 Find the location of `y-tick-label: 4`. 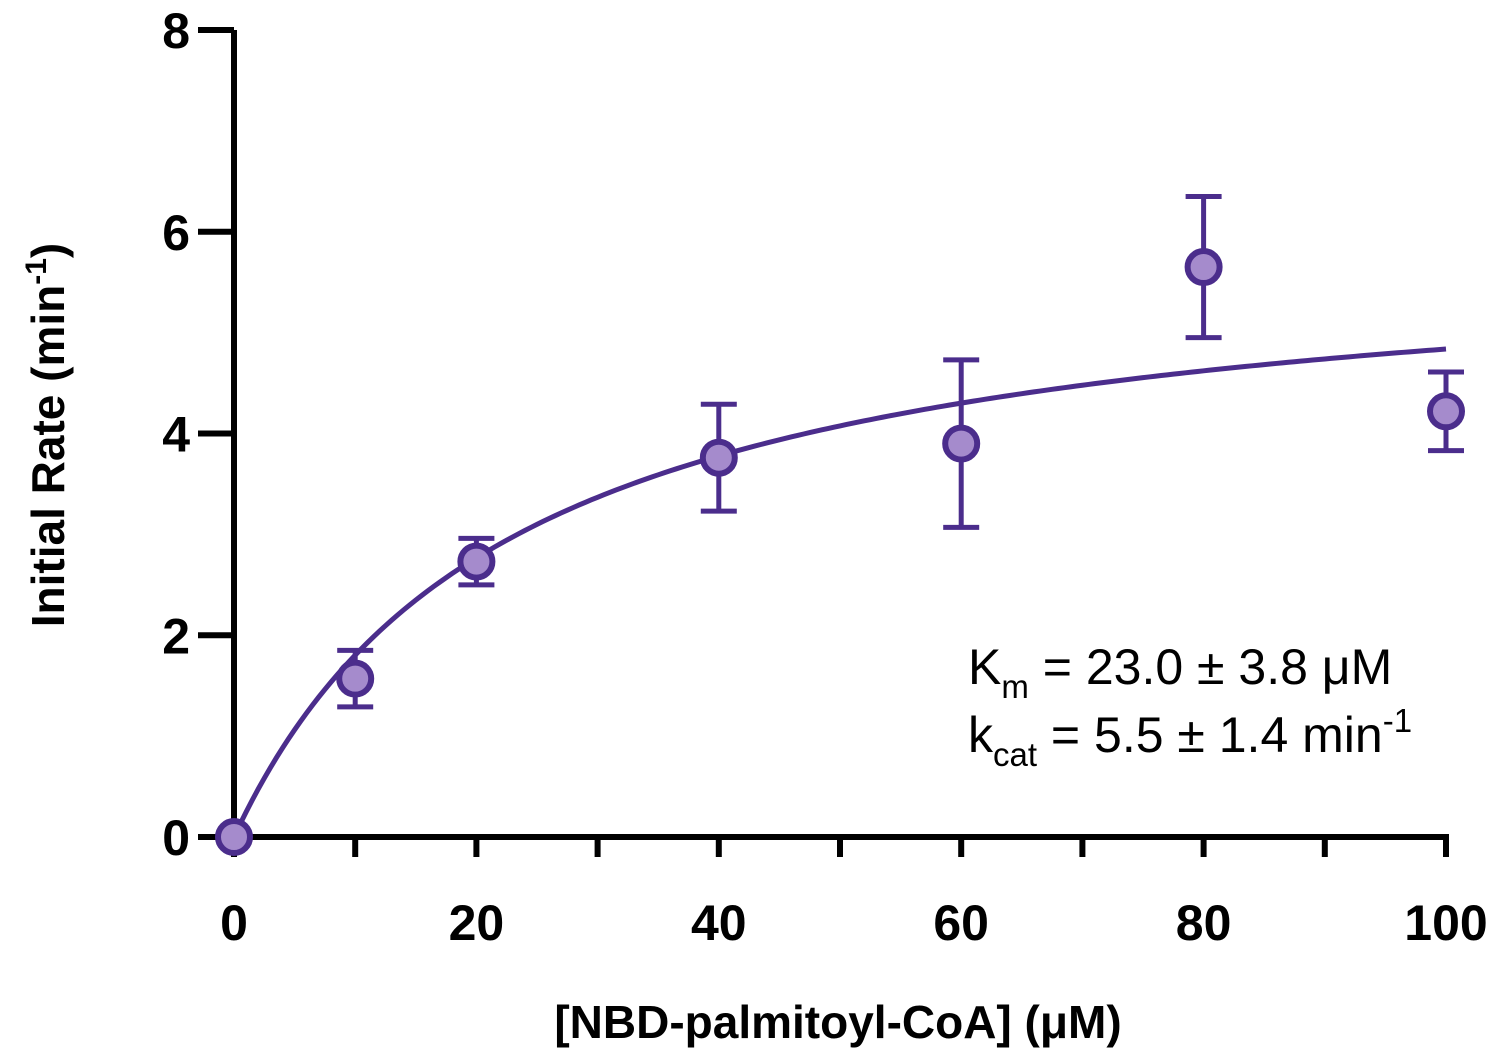

y-tick-label: 4 is located at coordinates (176, 435).